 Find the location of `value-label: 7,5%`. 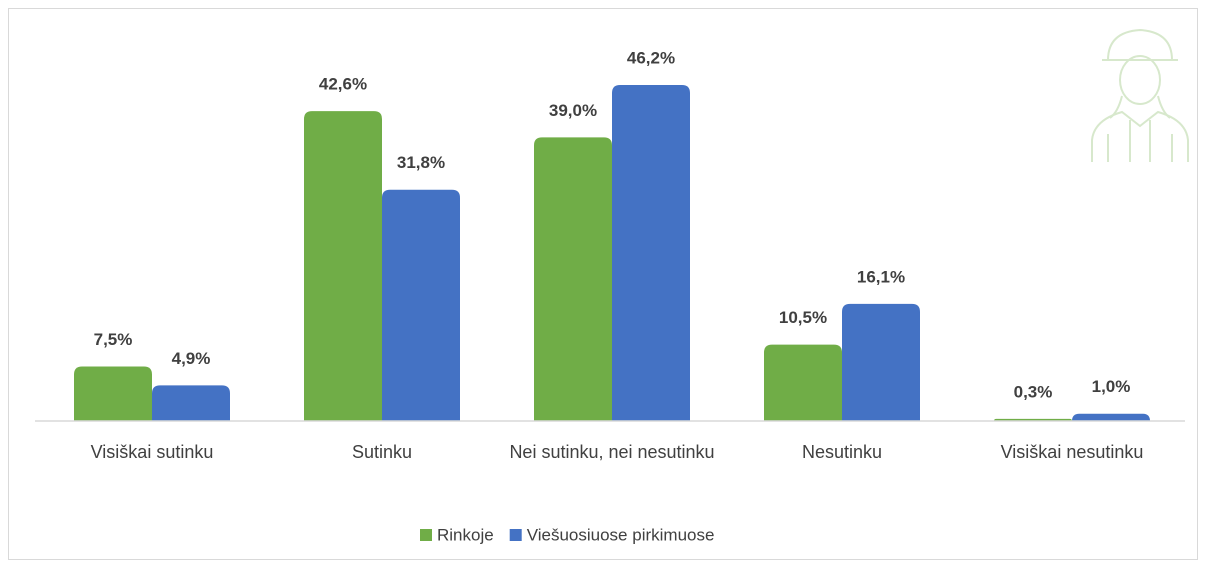

value-label: 7,5% is located at coordinates (113, 339).